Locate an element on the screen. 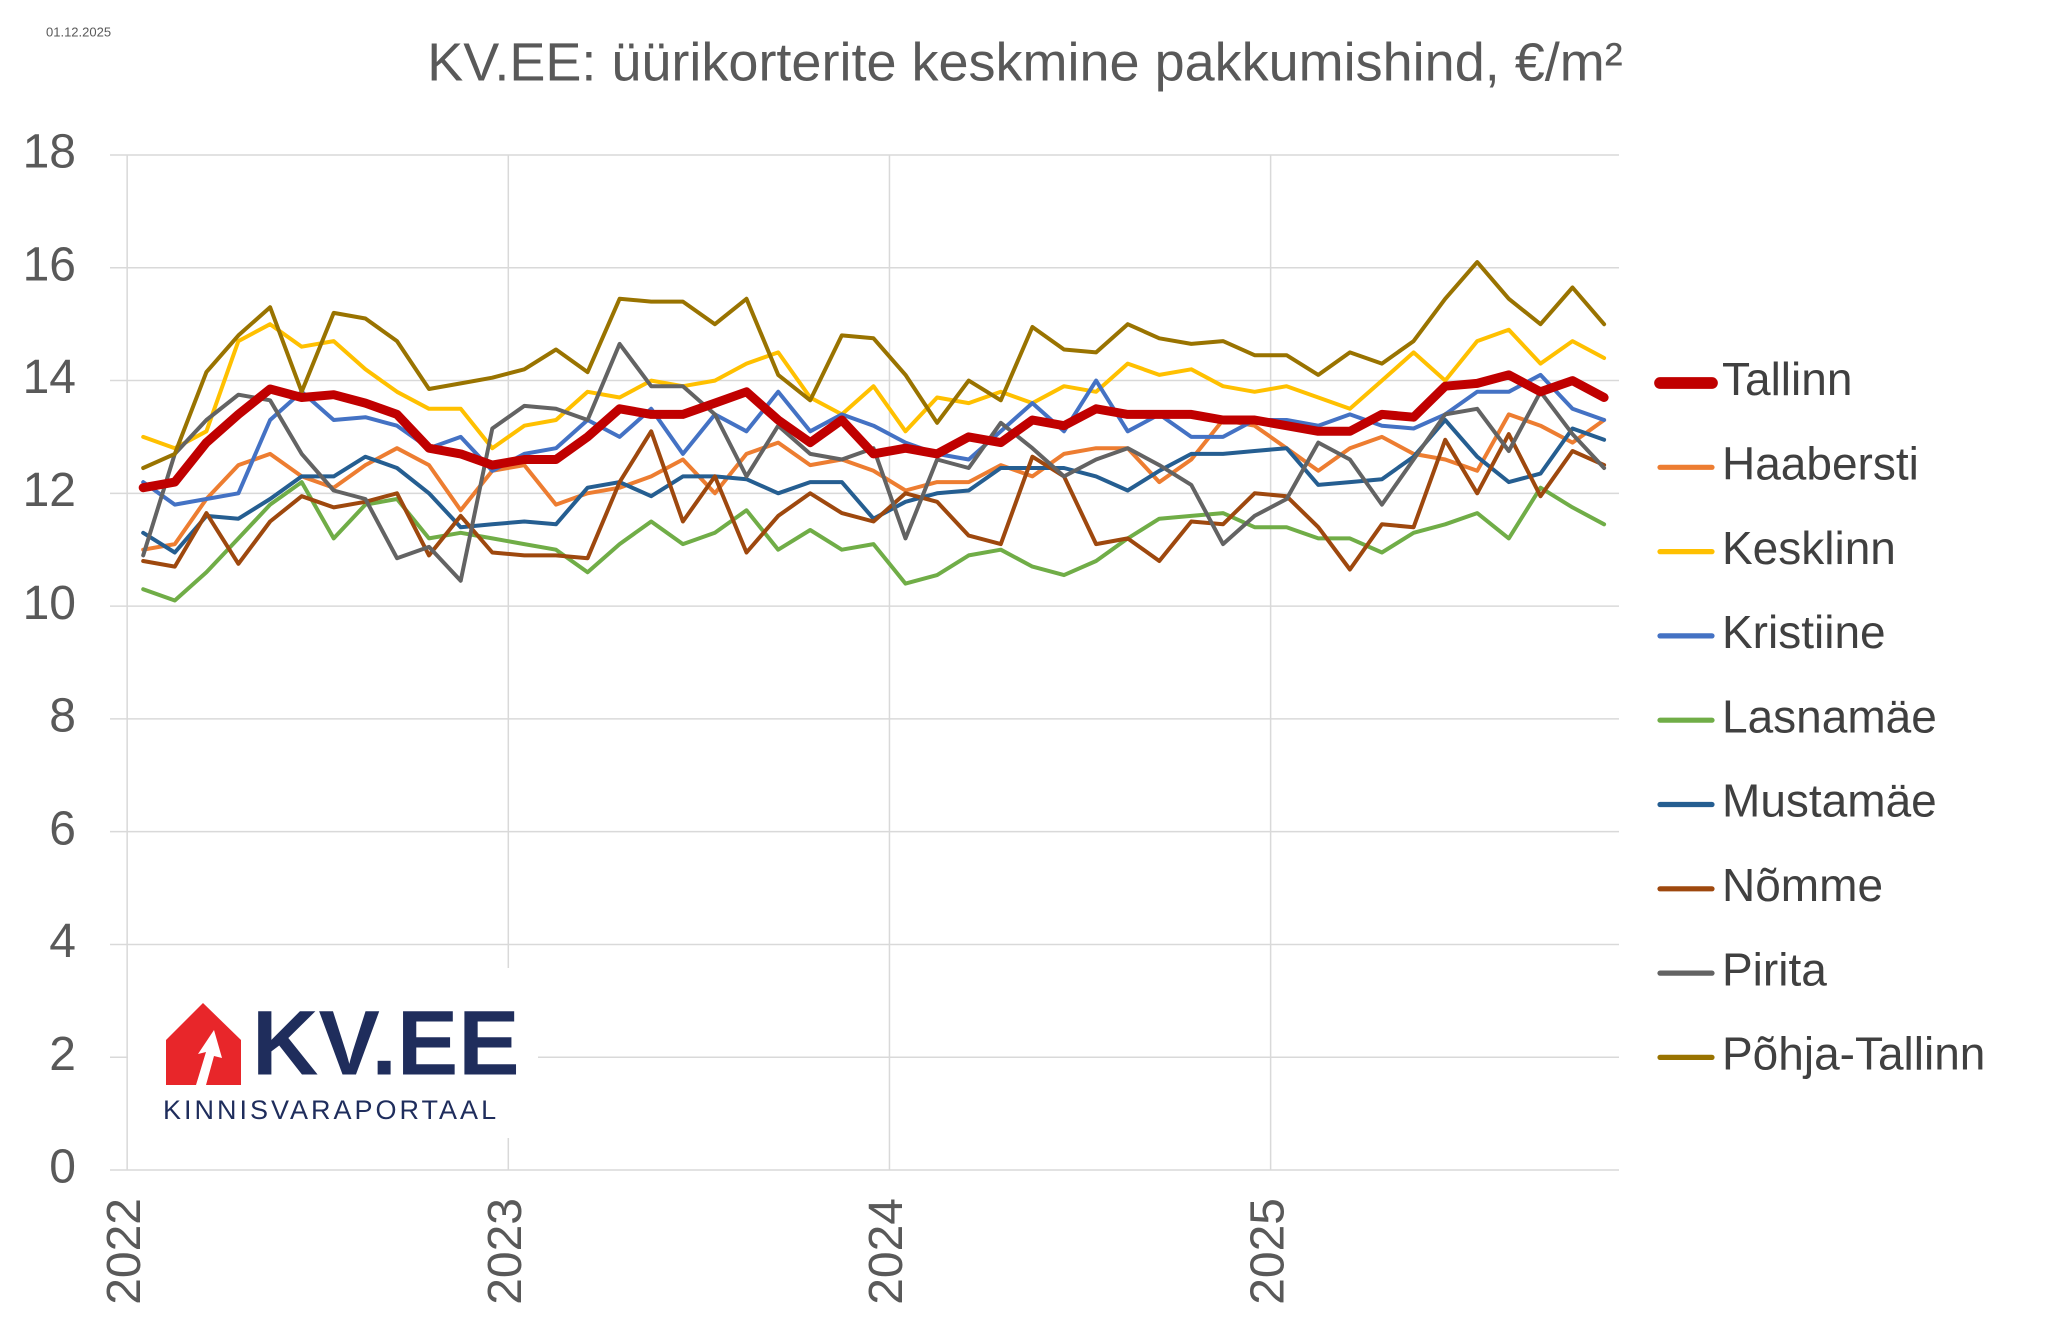 This screenshot has height=1337, width=2048. logo-arrow is located at coordinates (209, 1057).